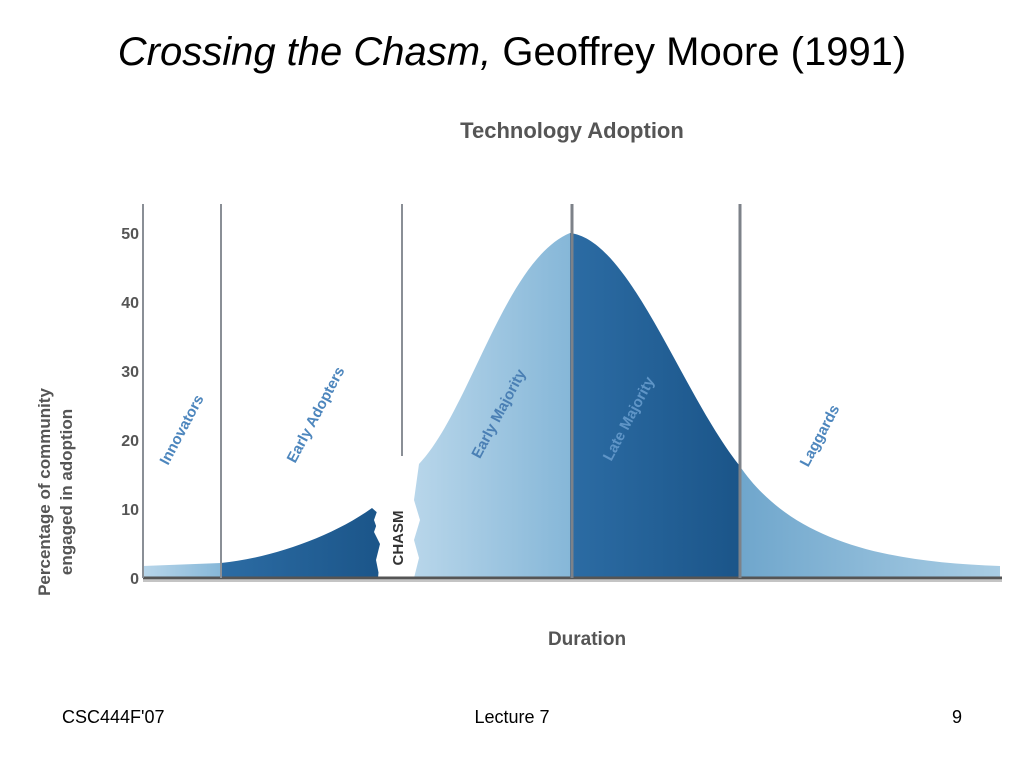  What do you see at coordinates (398, 538) in the screenshot?
I see `chasm-label: CHASM` at bounding box center [398, 538].